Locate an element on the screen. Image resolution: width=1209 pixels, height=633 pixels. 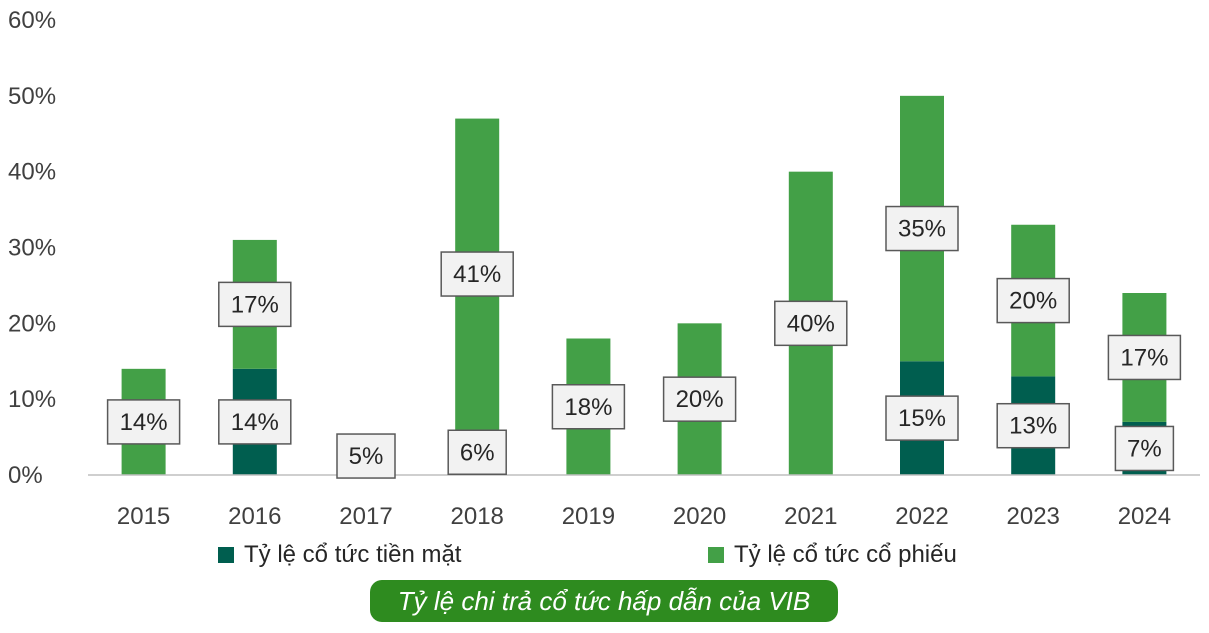
x-tick-label: 2019 is located at coordinates (588, 516).